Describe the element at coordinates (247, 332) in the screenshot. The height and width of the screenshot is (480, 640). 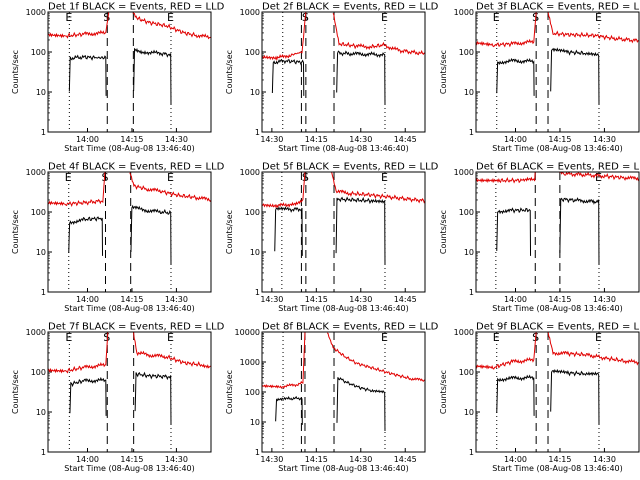
I see `y-tick-label: 10000` at that location.